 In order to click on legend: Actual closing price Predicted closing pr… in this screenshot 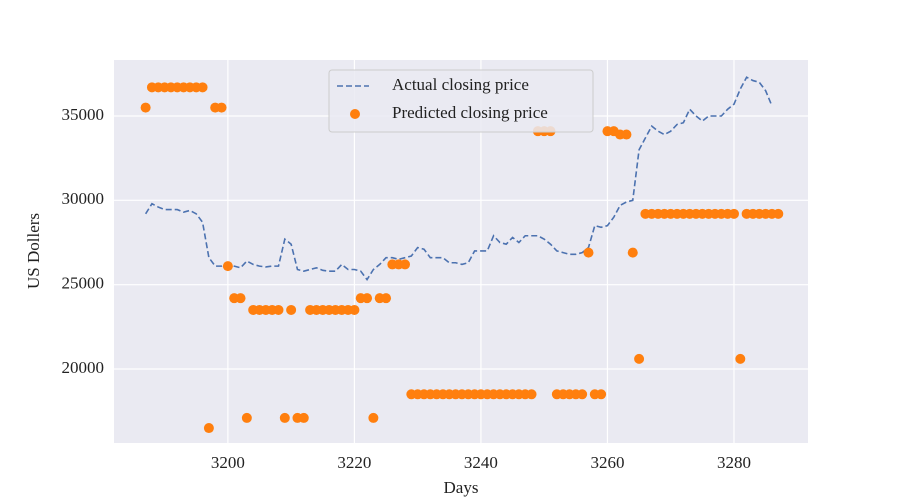, I will do `click(461, 101)`.